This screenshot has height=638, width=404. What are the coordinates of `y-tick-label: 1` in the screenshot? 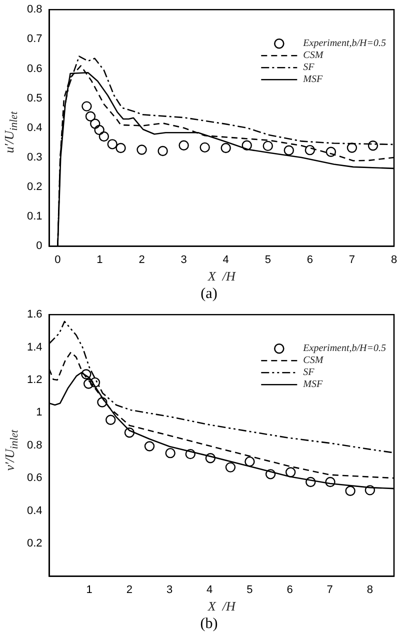 It's located at (39, 412).